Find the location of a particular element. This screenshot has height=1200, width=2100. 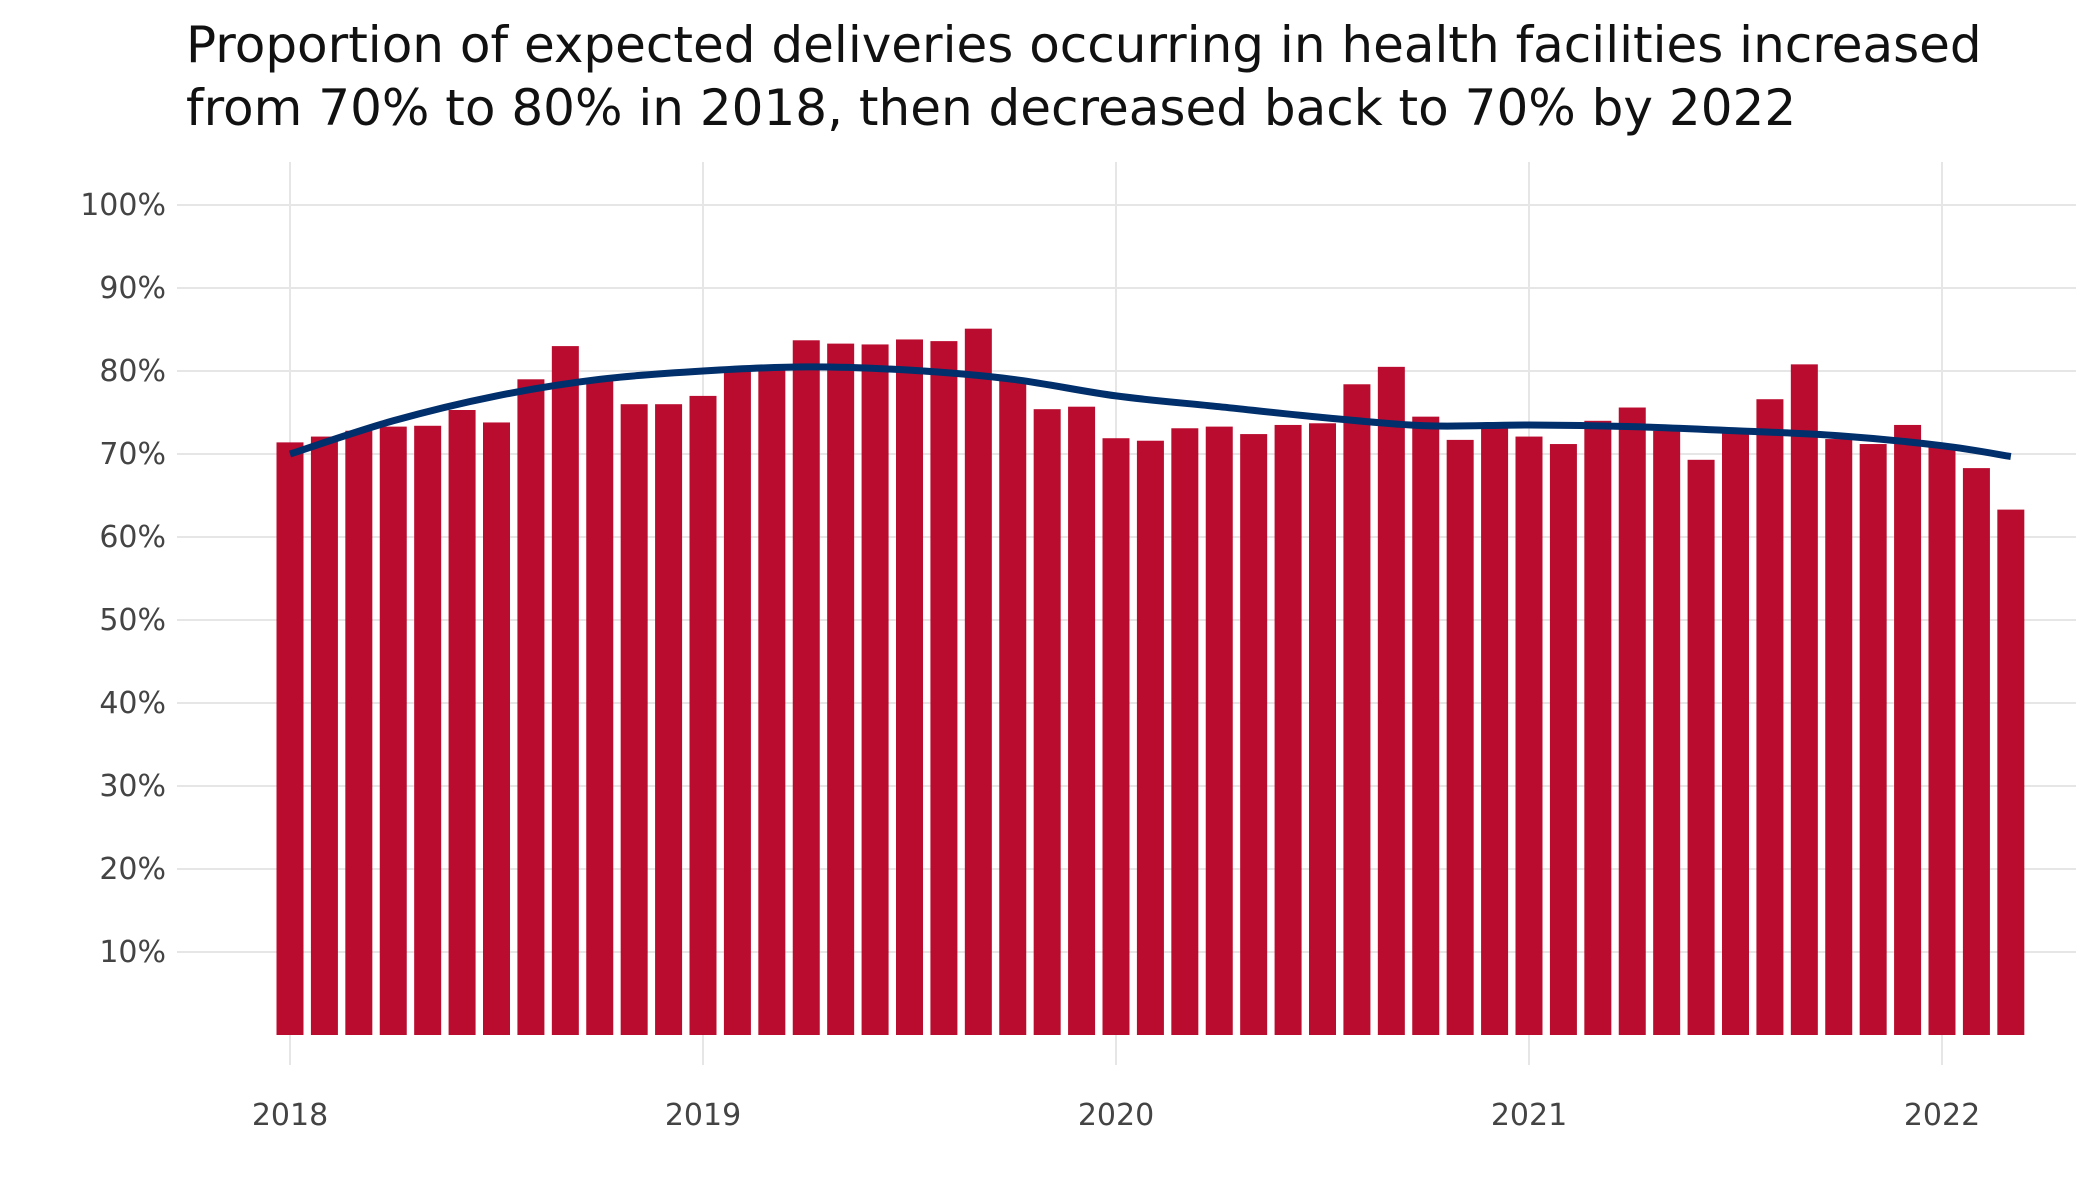

x-tick-label: 2020 is located at coordinates (1116, 1115).